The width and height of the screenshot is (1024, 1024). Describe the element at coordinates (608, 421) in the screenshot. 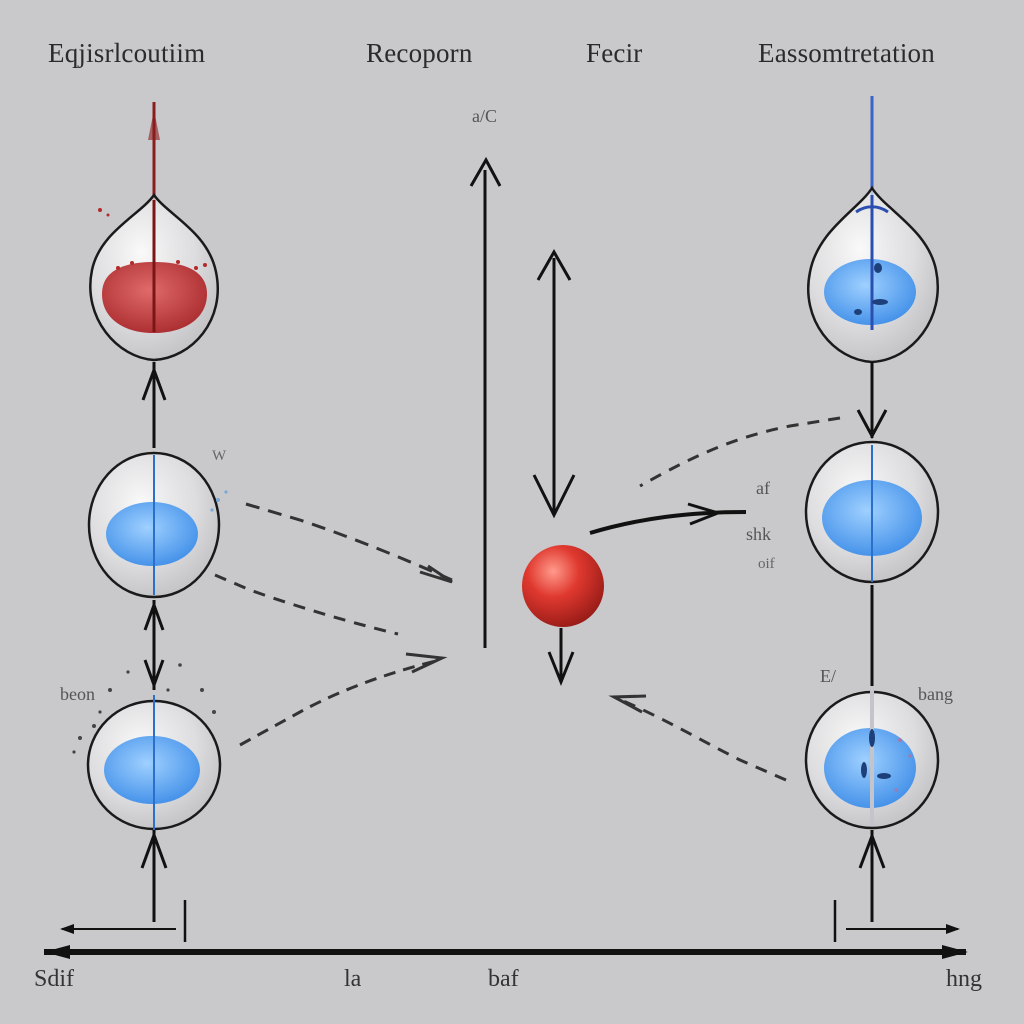

I see `center-group` at that location.